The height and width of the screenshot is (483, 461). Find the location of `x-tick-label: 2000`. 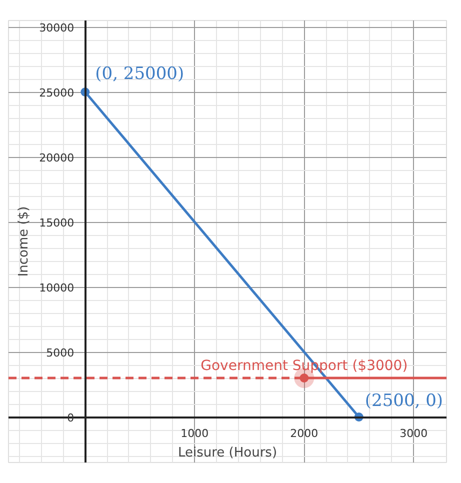

x-tick-label: 2000 is located at coordinates (304, 433).